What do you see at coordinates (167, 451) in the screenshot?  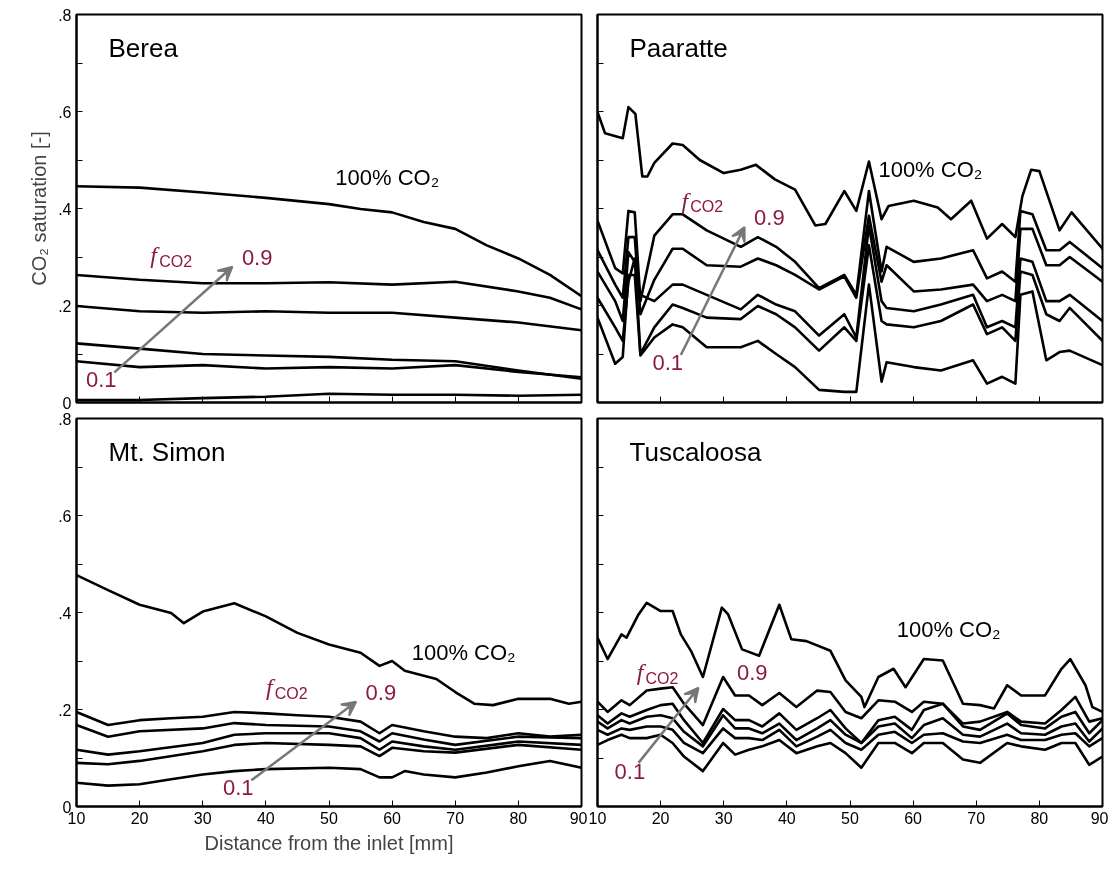 I see `text: Mt. Simon` at bounding box center [167, 451].